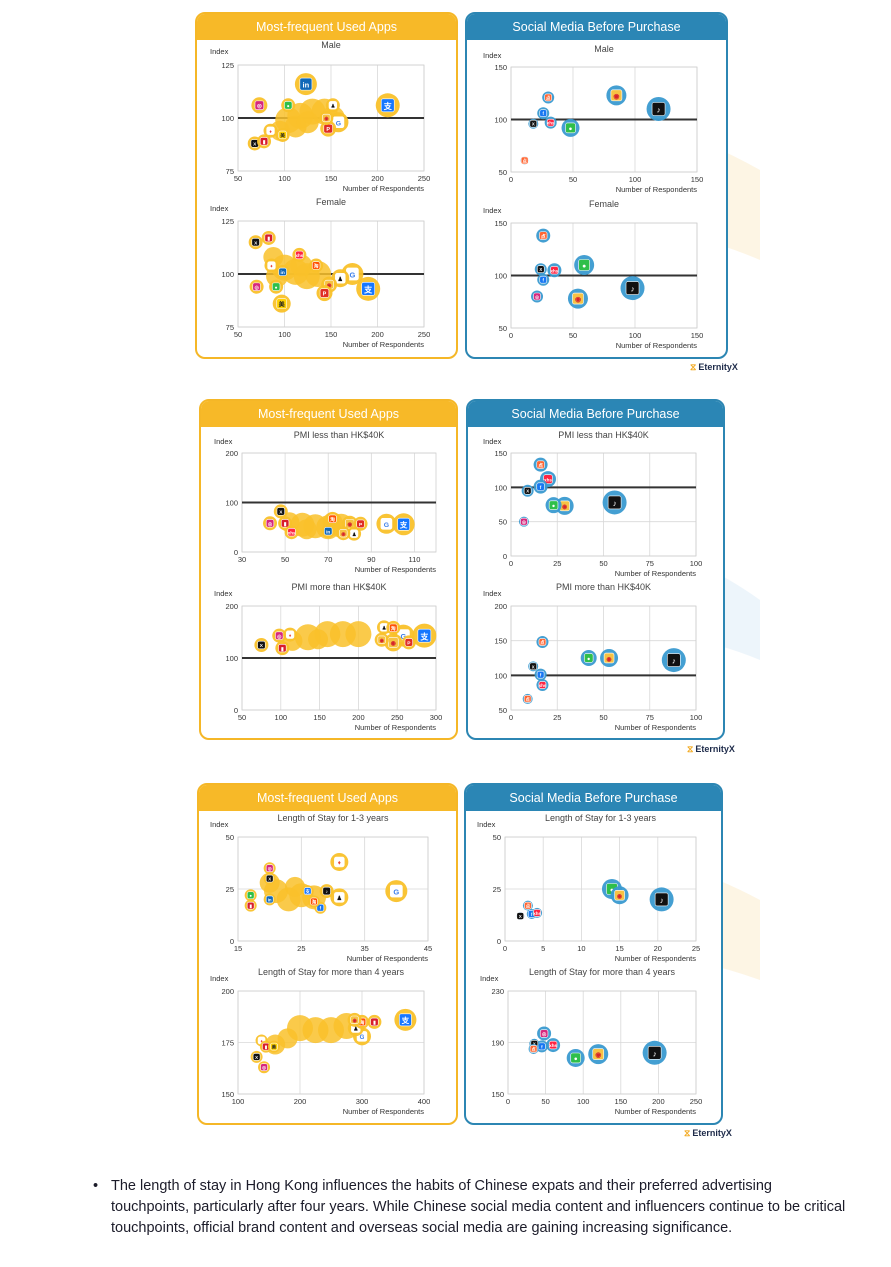 This screenshot has width=891, height=1267. I want to click on brand-logo-2: ⧖ EternityX, so click(711, 749).